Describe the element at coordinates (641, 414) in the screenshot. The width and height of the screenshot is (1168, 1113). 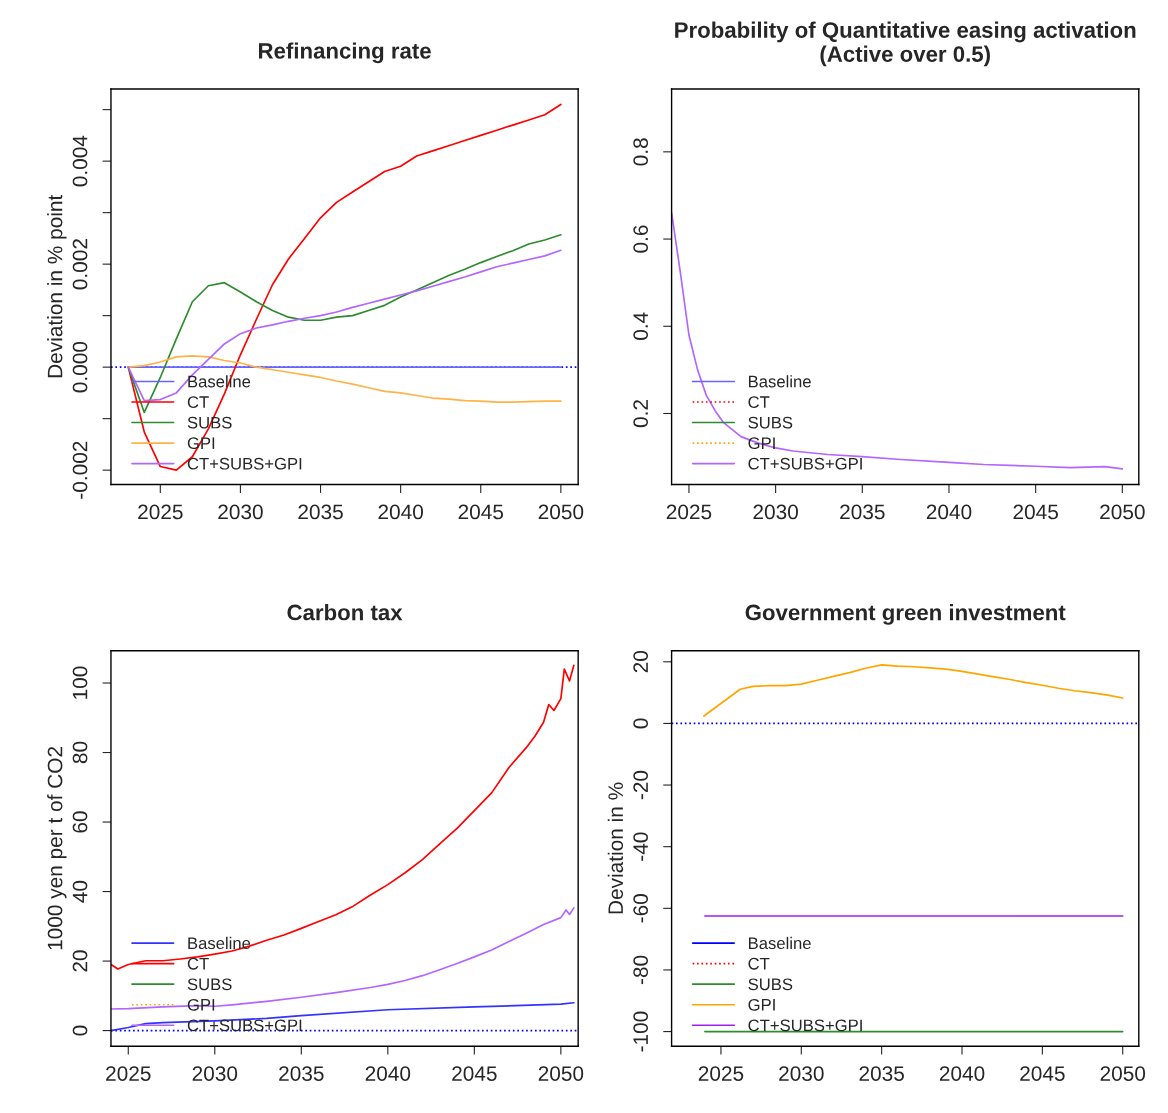
I see `y-tick-label: 0.2` at that location.